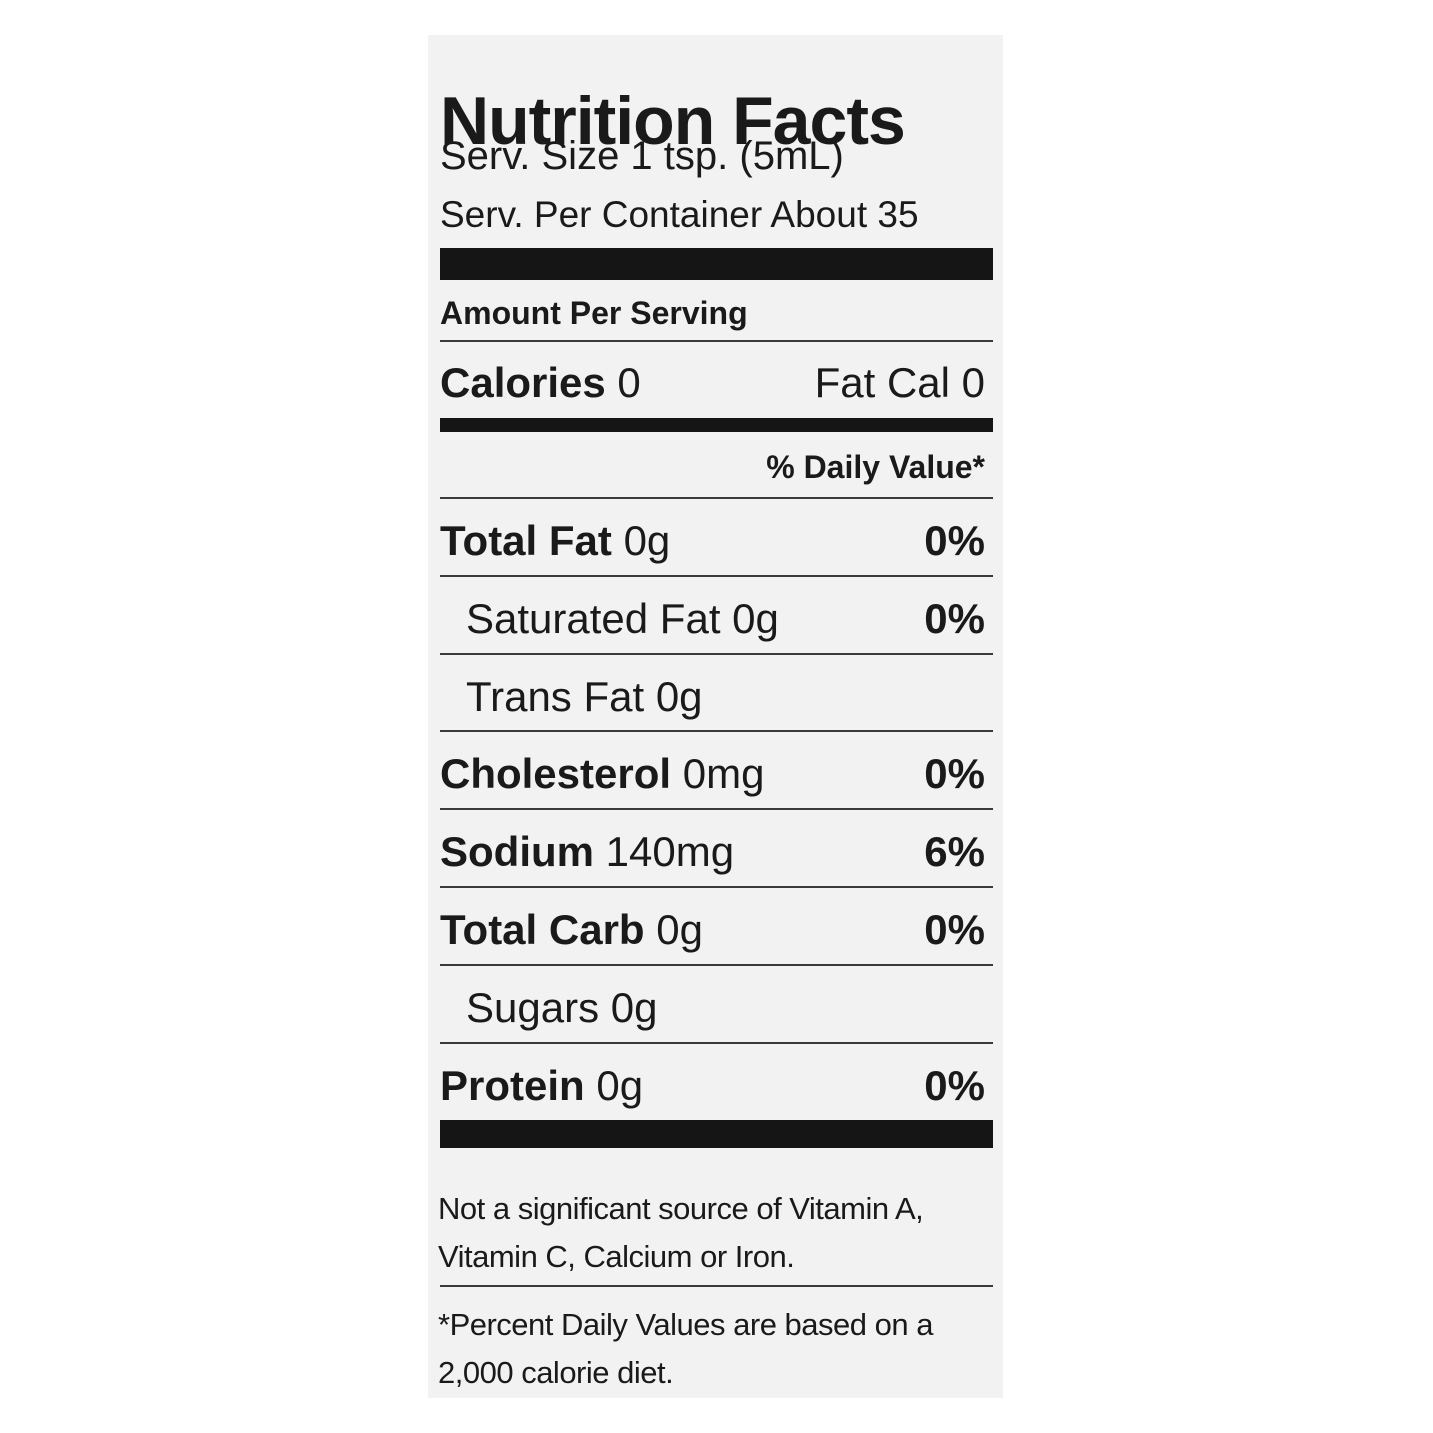  Describe the element at coordinates (875, 467) in the screenshot. I see `daily-value-header: % Daily Value*` at that location.